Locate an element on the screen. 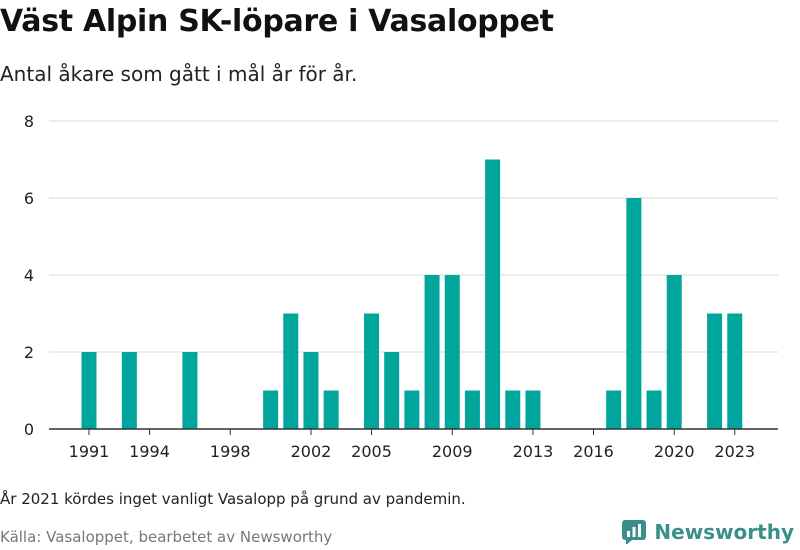 This screenshot has height=550, width=800. y-tick-label: 4 is located at coordinates (29, 275).